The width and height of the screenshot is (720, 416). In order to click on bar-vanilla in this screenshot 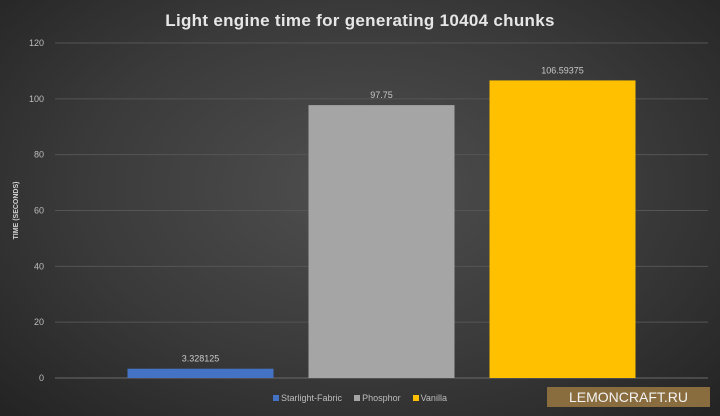, I will do `click(562, 229)`.